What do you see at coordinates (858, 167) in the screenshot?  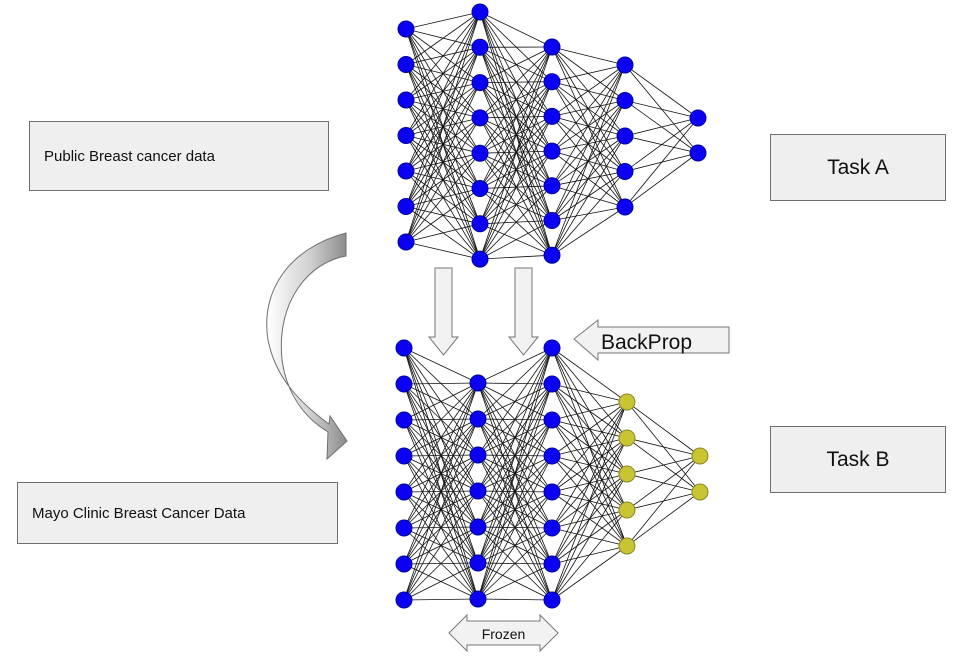 I see `task-a-label: Task A` at bounding box center [858, 167].